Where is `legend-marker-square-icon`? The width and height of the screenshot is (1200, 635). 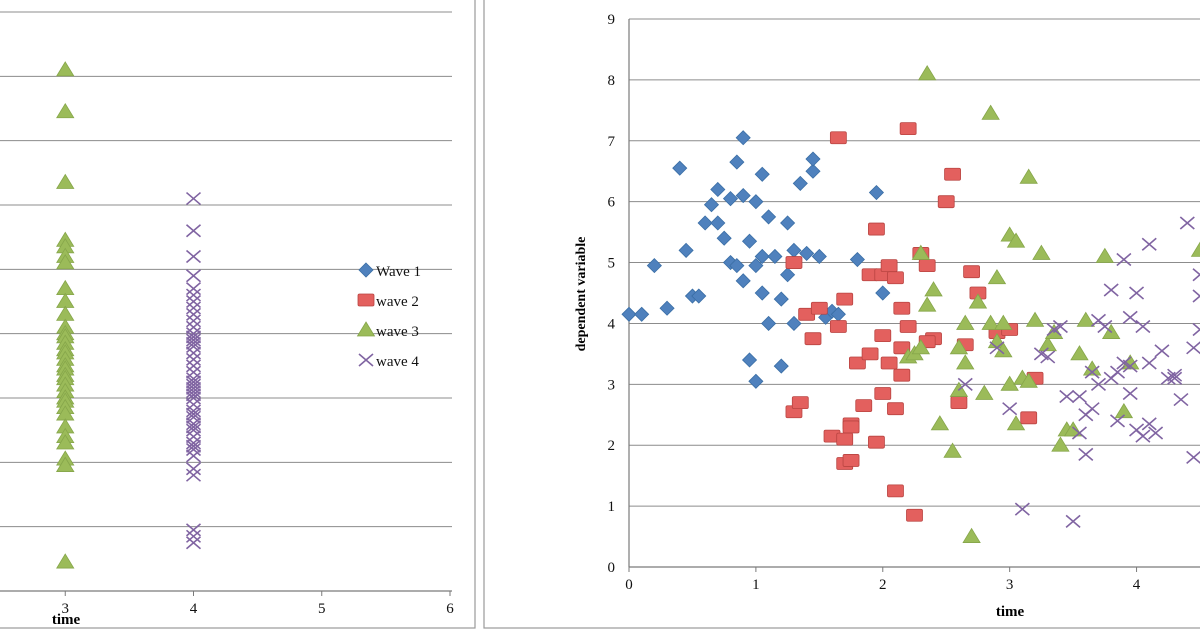
legend-marker-square-icon is located at coordinates (366, 300).